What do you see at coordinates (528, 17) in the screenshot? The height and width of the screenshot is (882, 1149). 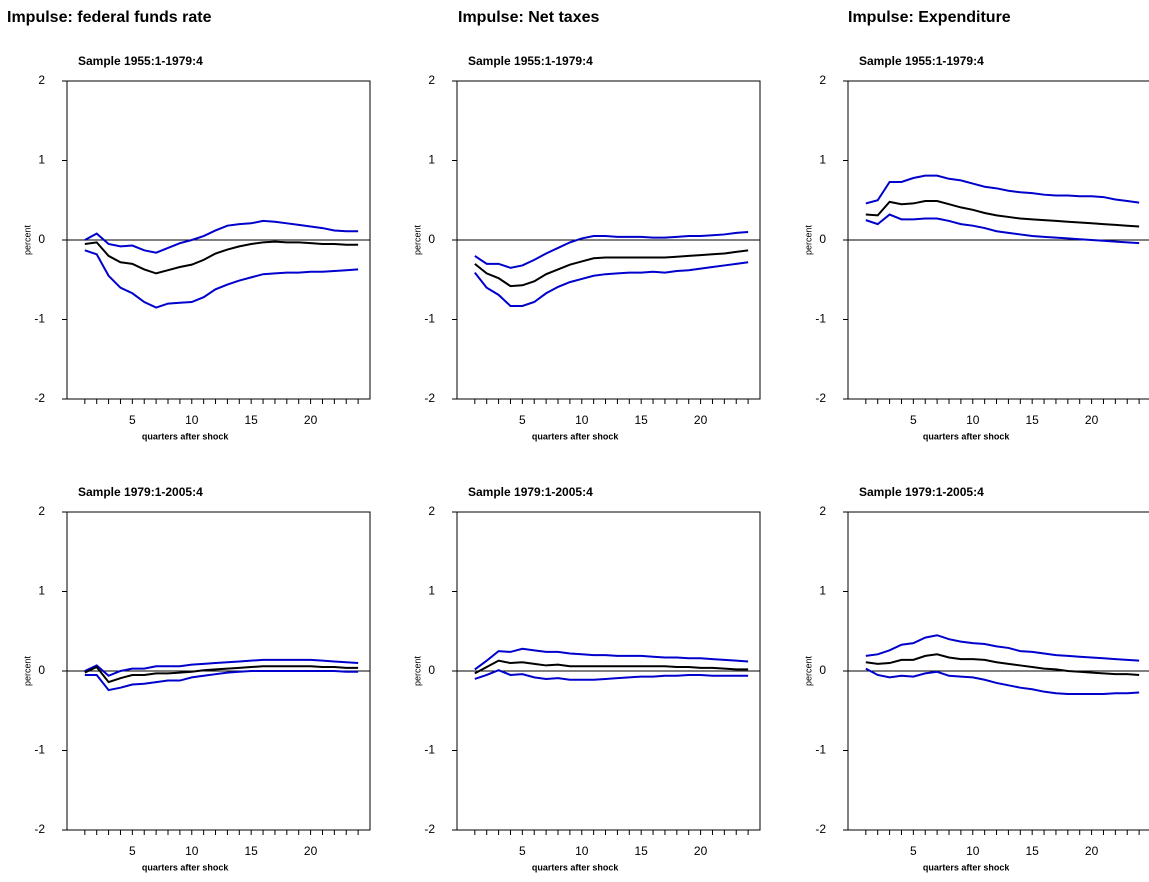 I see `column-heading: Impulse: Net taxes` at bounding box center [528, 17].